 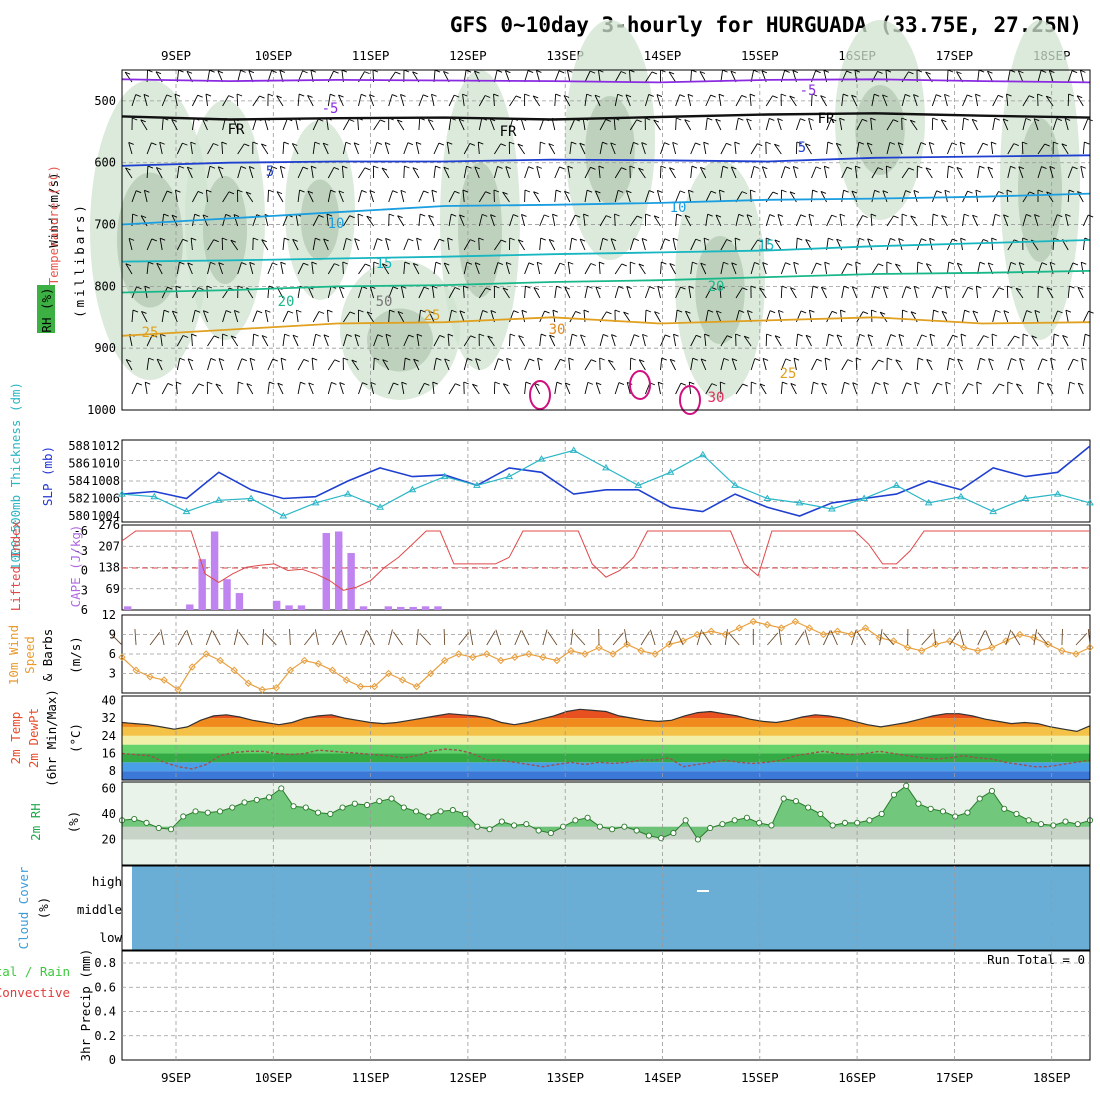 What do you see at coordinates (606, 812) in the screenshot?
I see `rh2m-area` at bounding box center [606, 812].